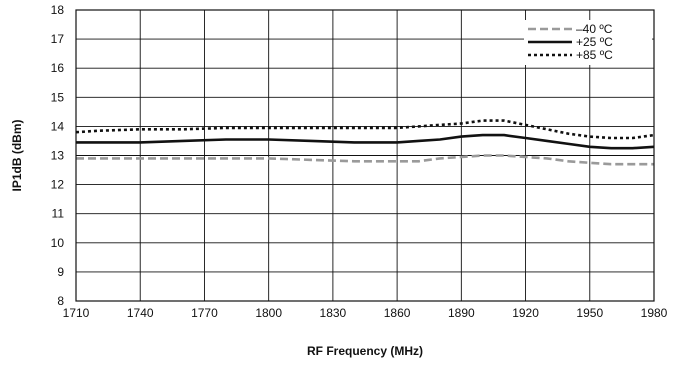 The image size is (673, 365). I want to click on series-lines, so click(365, 142).